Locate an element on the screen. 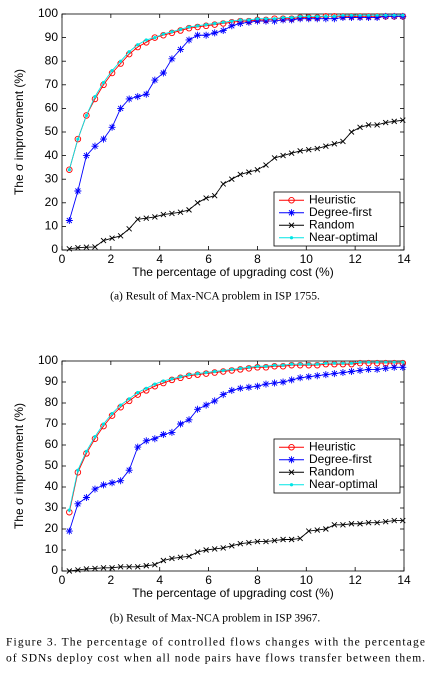 This screenshot has height=673, width=431. legend-label: Heuristic is located at coordinates (332, 446).